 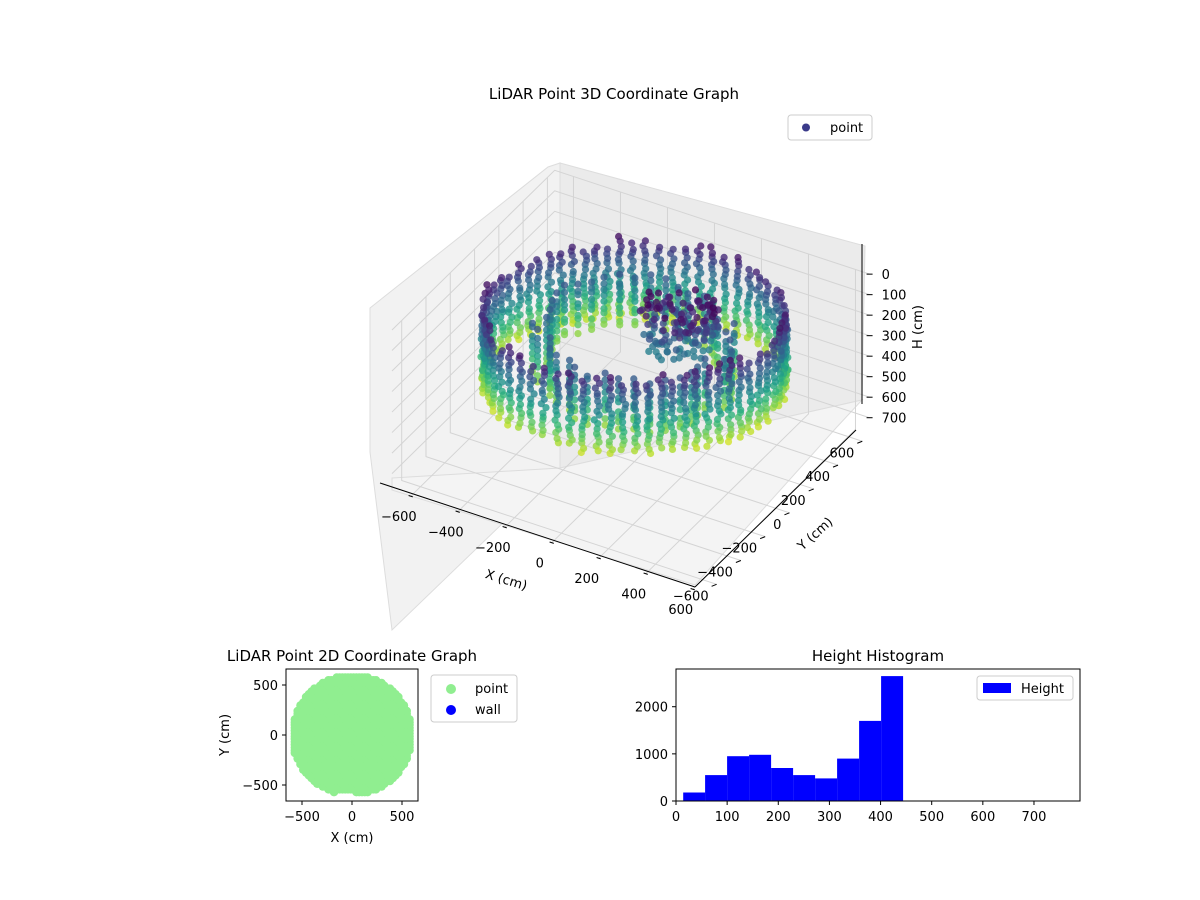 What do you see at coordinates (446, 533) in the screenshot?
I see `x-tick-label: −400` at bounding box center [446, 533].